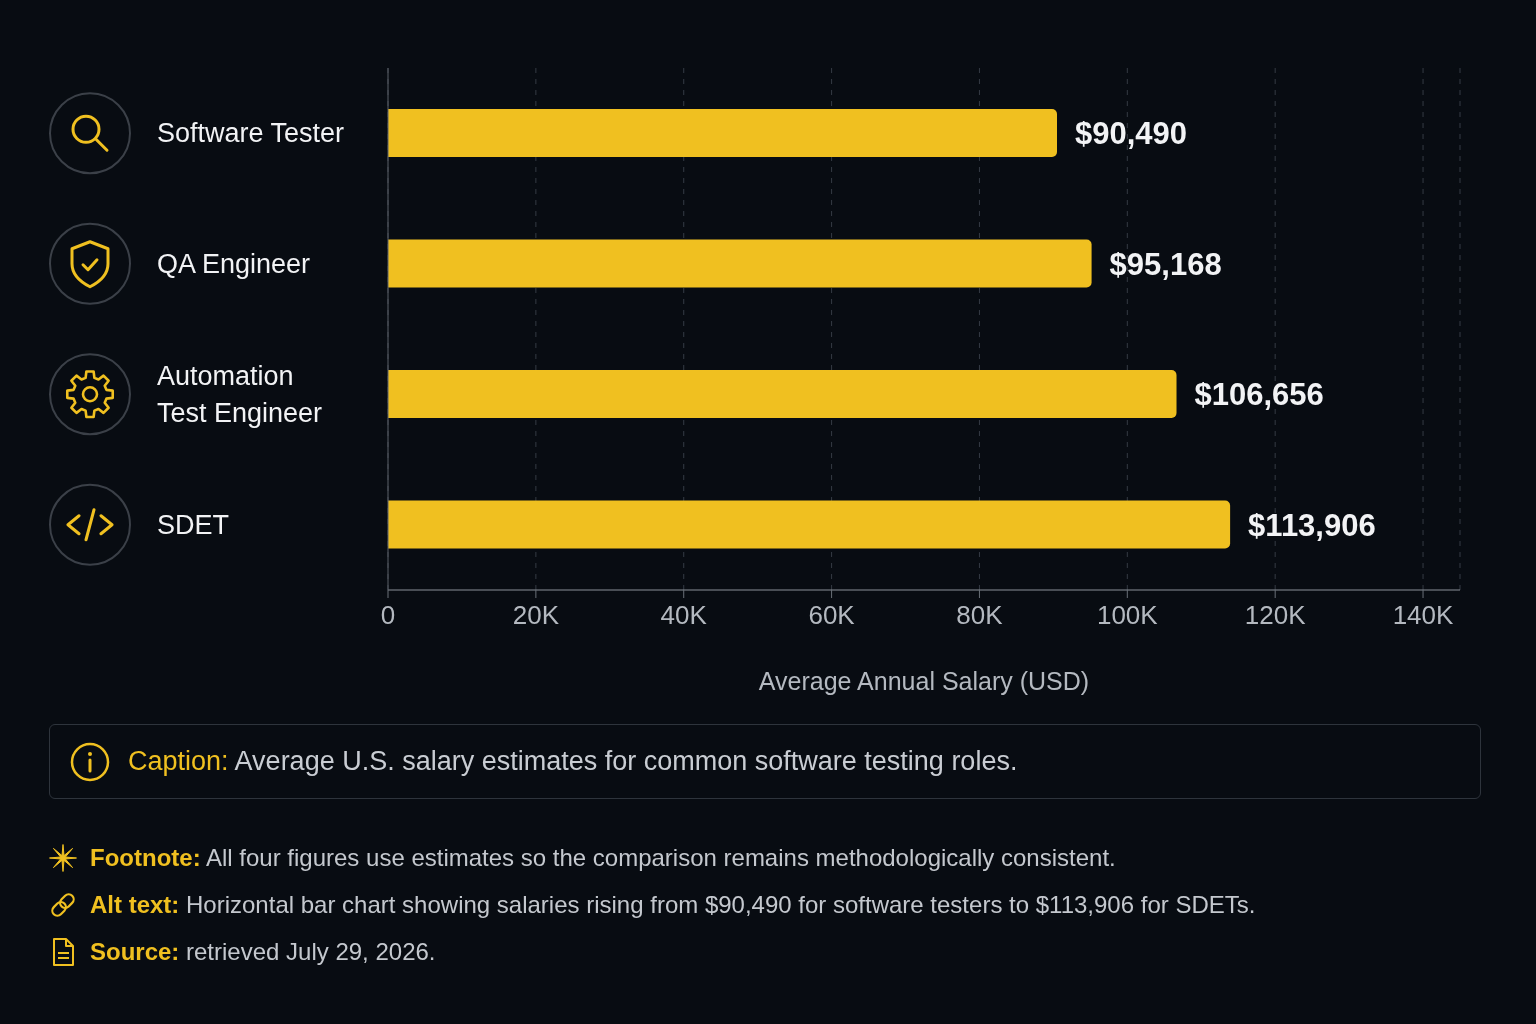  I want to click on y-tick-label: SDET, so click(193, 524).